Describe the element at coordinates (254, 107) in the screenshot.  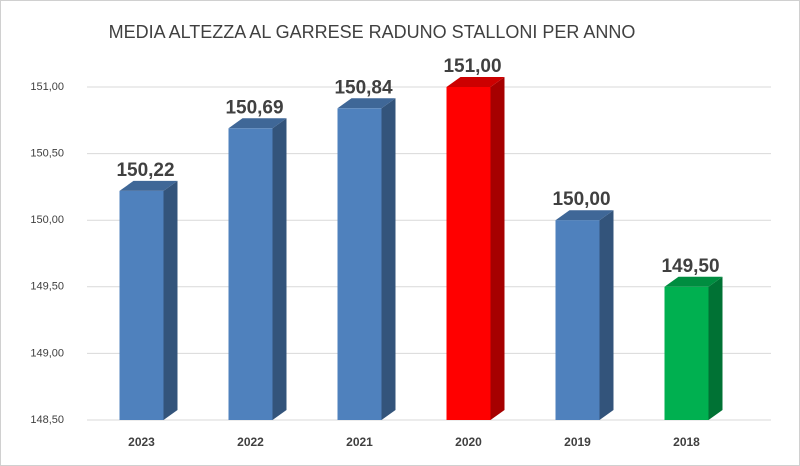
I see `value-label: 150,69` at that location.